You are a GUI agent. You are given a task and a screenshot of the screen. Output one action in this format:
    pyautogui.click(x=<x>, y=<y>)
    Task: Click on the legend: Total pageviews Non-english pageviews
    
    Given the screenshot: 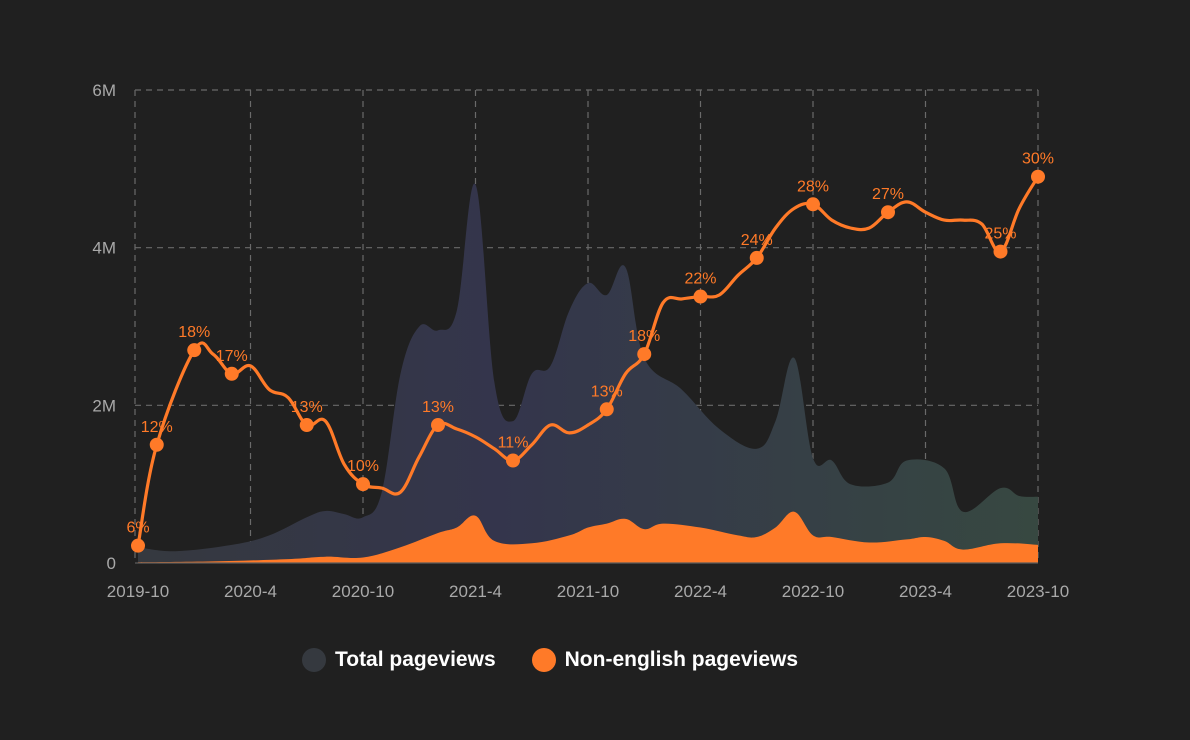 What is the action you would take?
    pyautogui.click(x=550, y=660)
    